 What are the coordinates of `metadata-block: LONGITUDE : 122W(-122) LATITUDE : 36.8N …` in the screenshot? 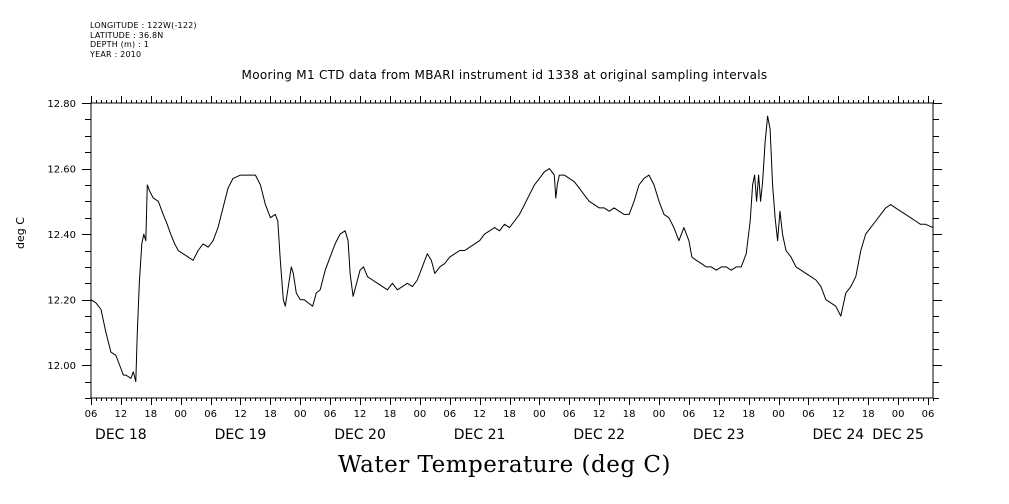 It's located at (143, 40).